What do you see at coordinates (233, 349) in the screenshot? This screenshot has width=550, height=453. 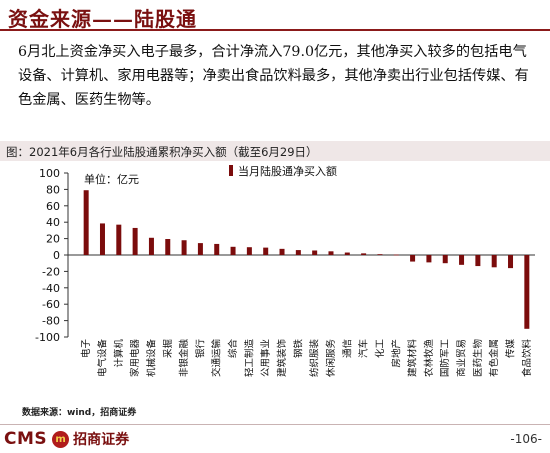 I see `x-category-label: 综合` at bounding box center [233, 349].